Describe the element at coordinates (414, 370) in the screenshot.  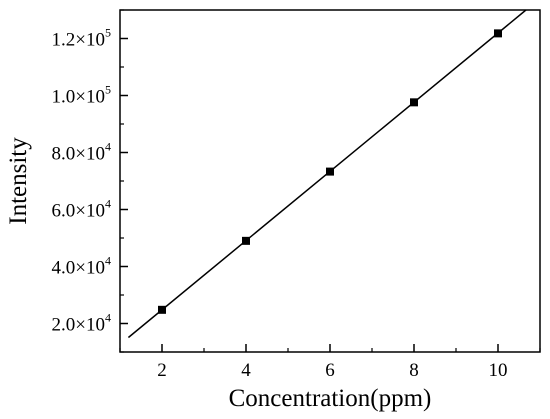
I see `x-tick-label: 8` at that location.